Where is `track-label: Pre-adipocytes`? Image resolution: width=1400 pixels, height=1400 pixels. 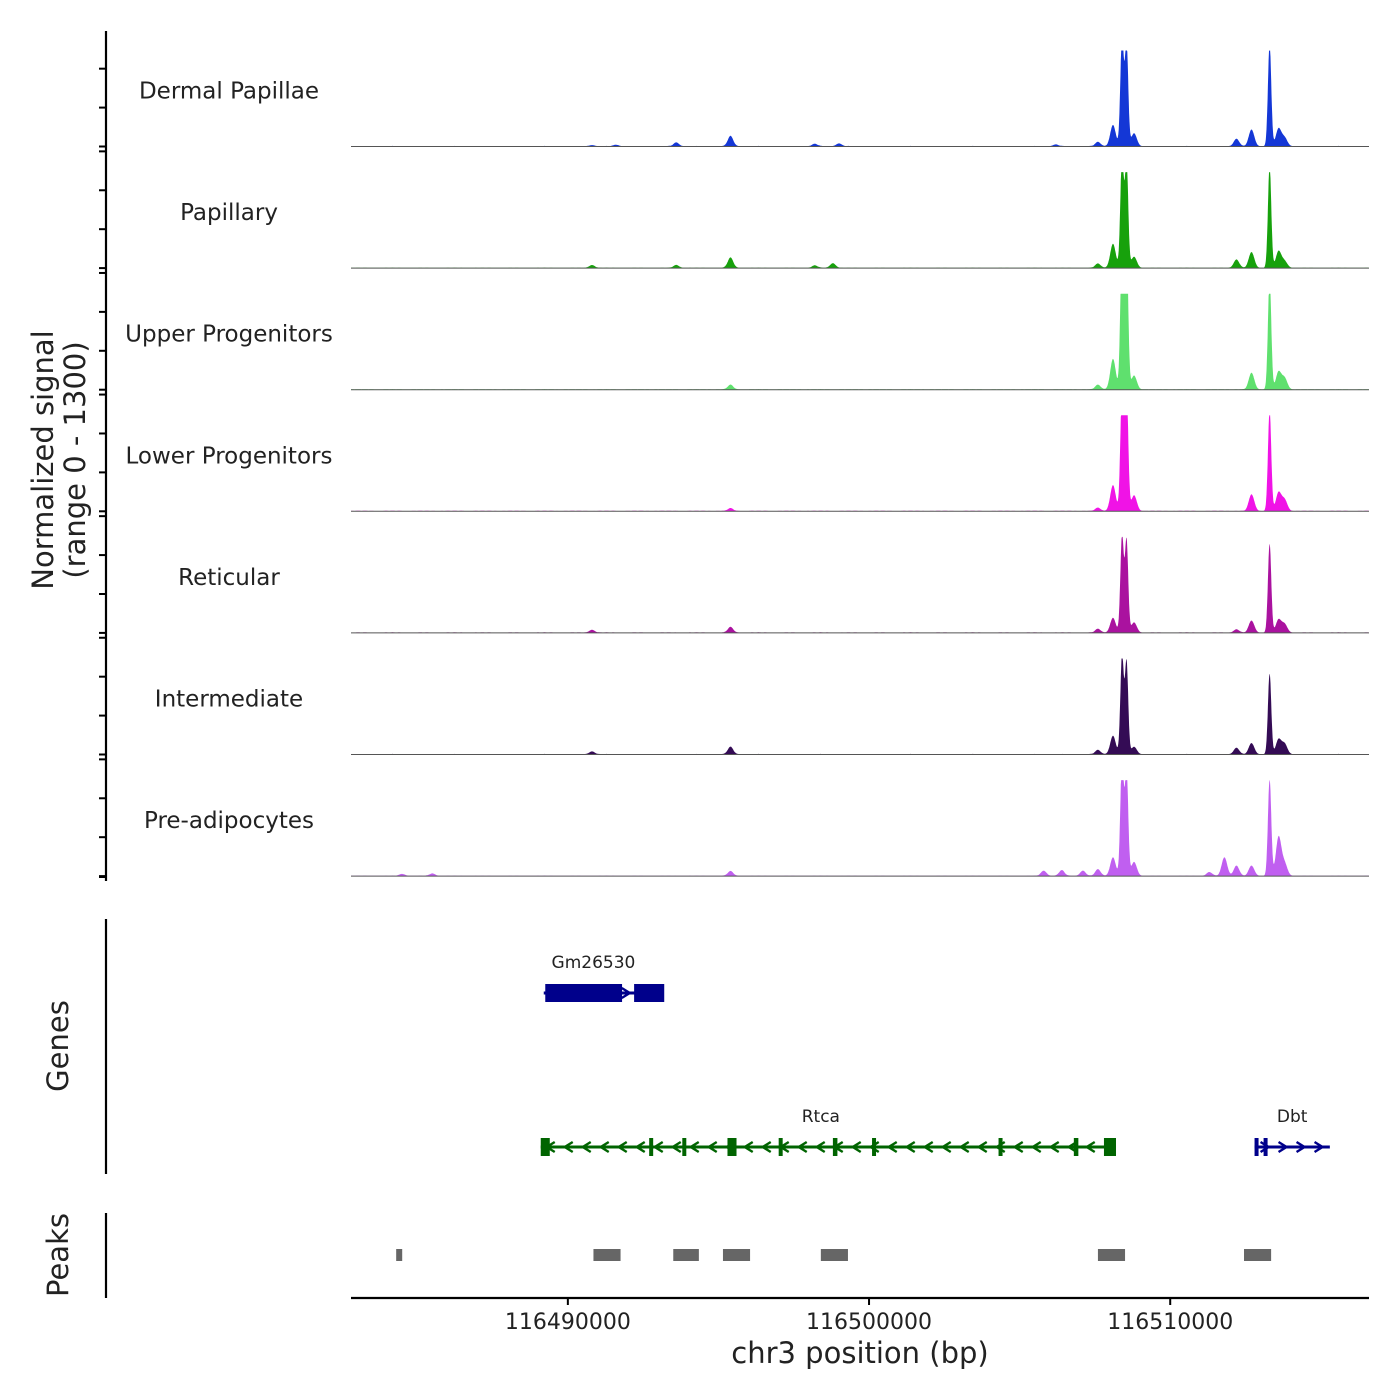
track-label: Pre-adipocytes is located at coordinates (229, 821).